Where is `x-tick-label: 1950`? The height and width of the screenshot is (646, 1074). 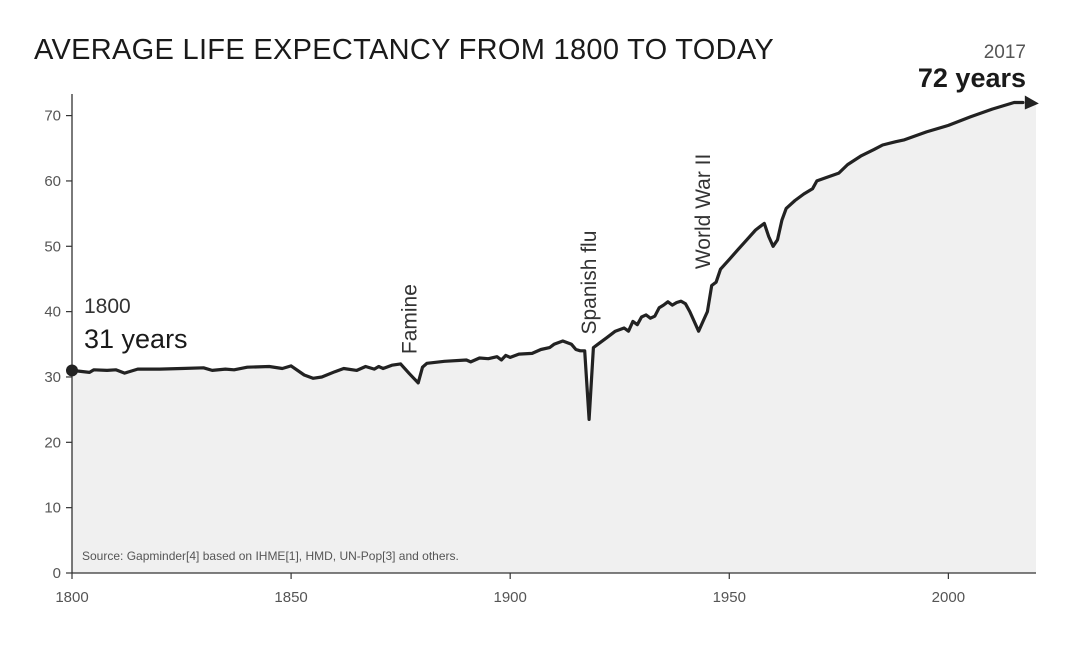 x-tick-label: 1950 is located at coordinates (729, 597).